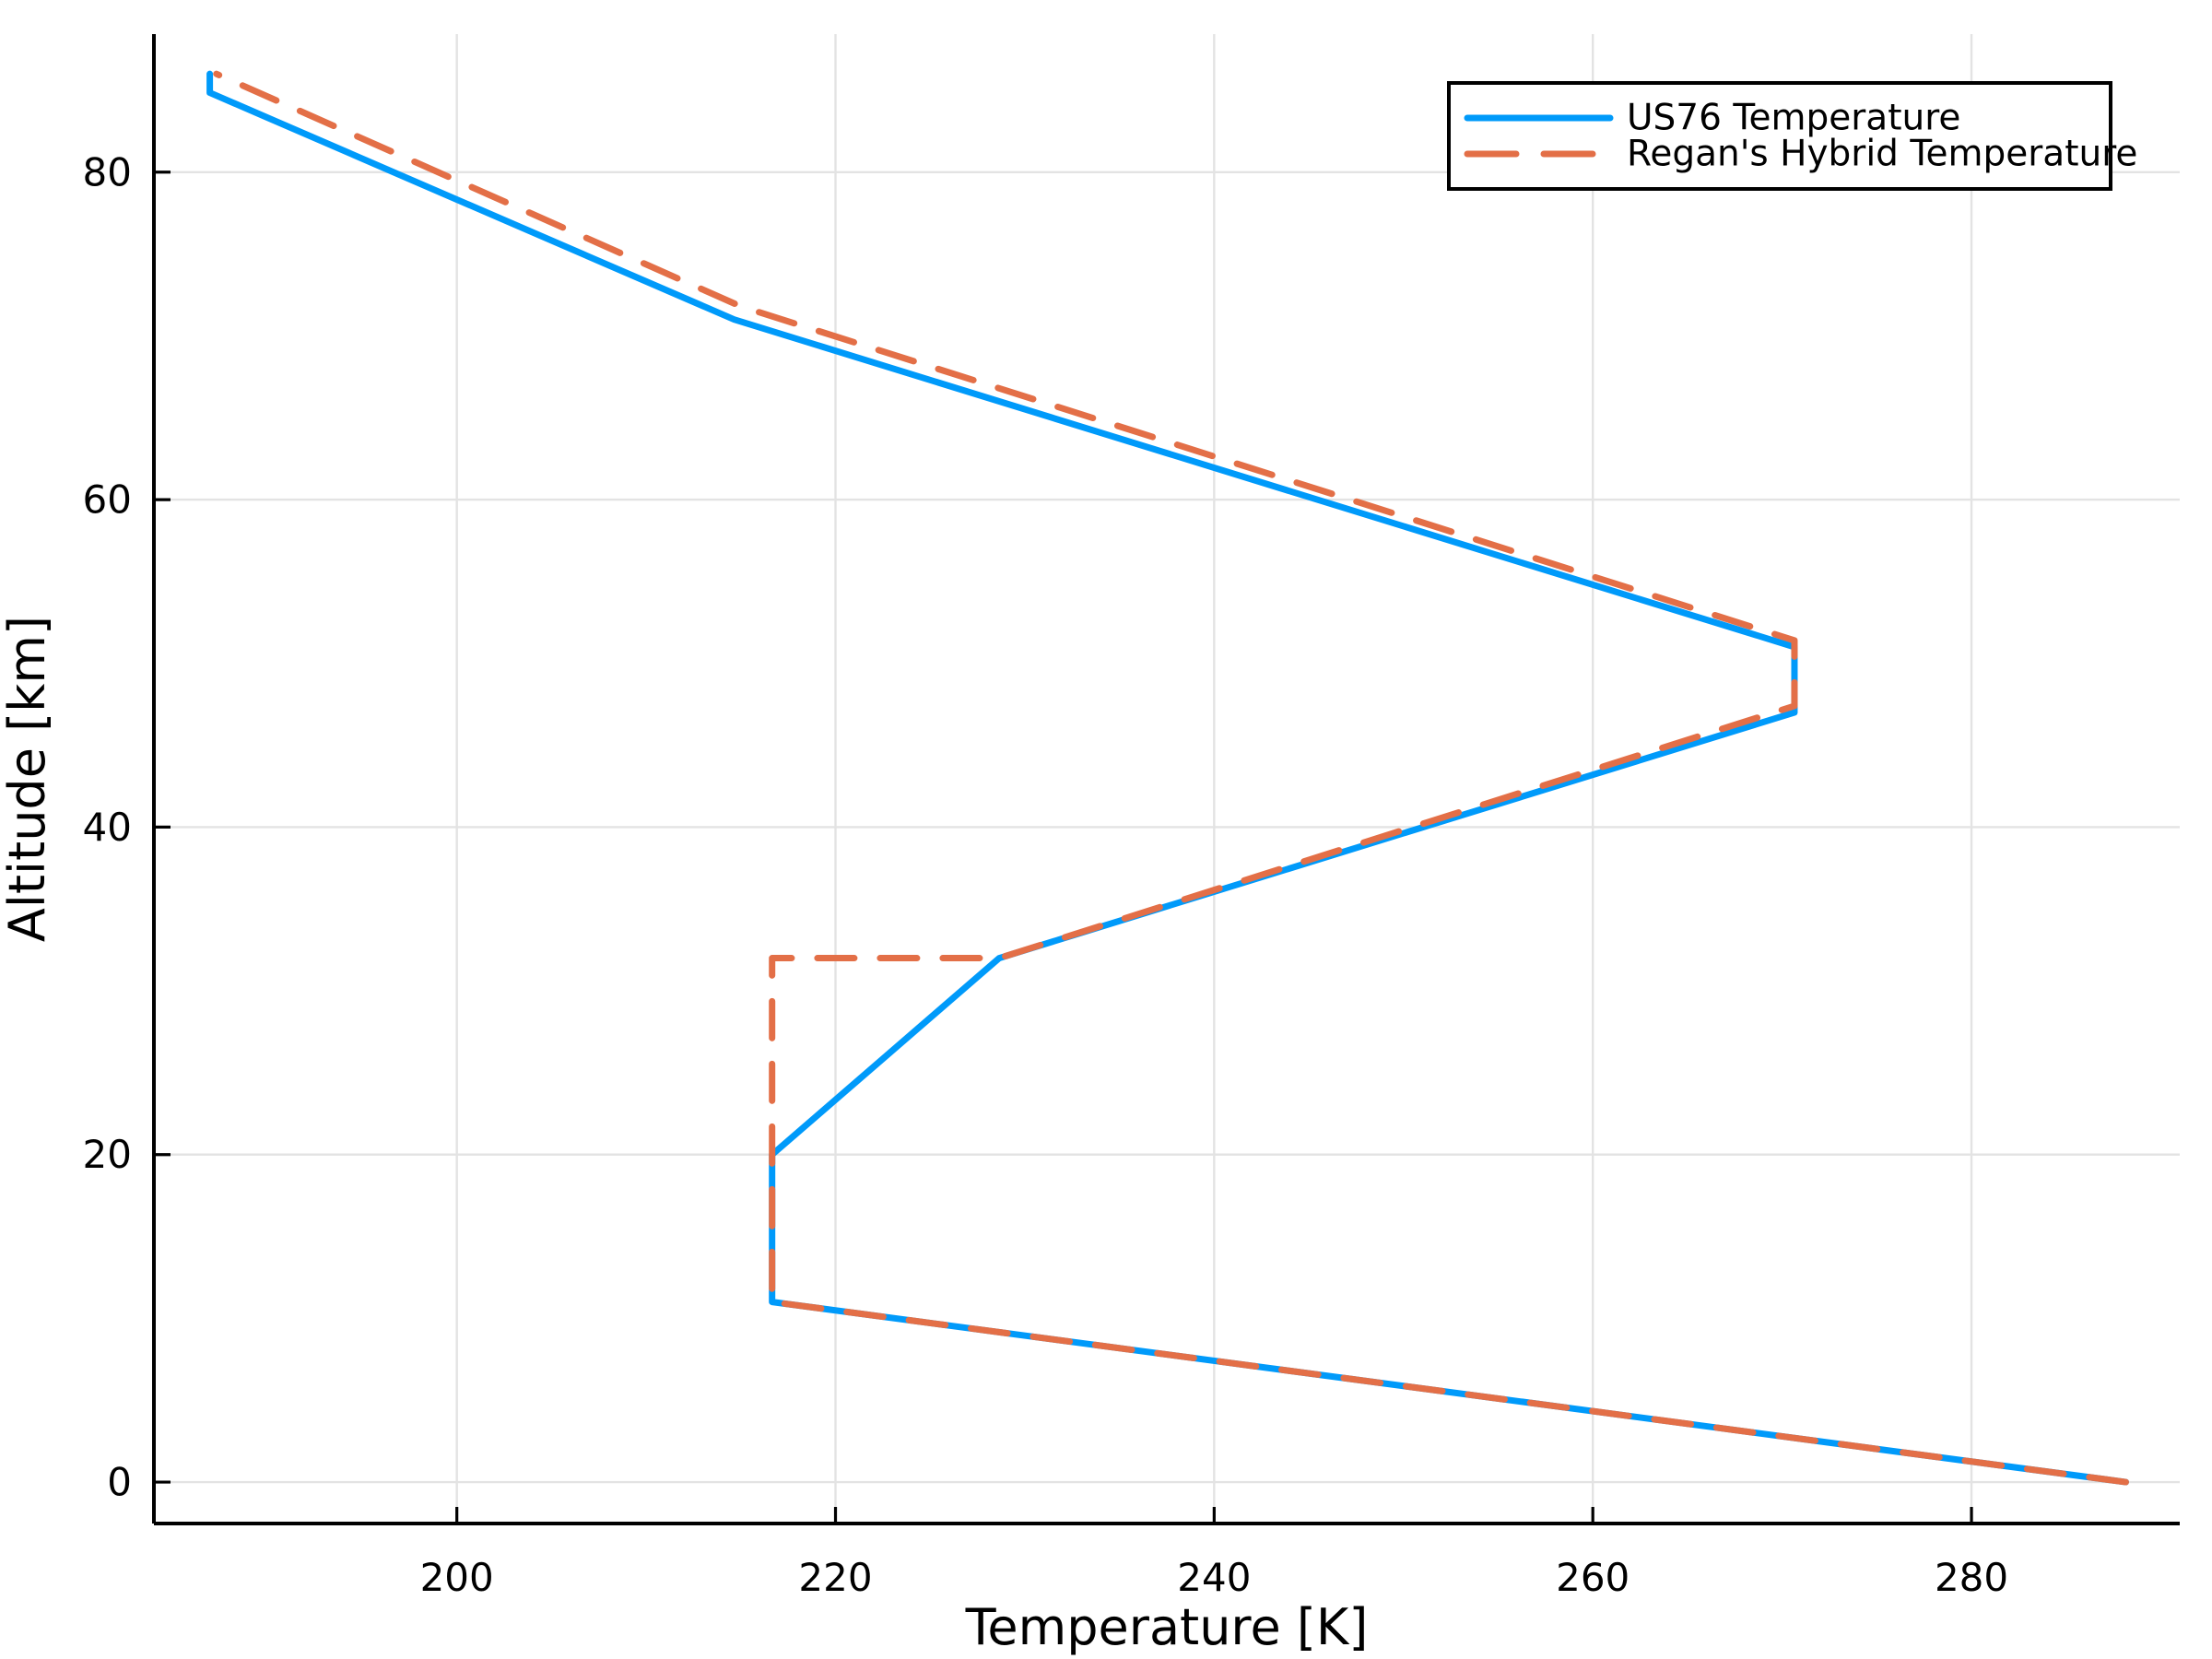 The width and height of the screenshot is (2212, 1659). Describe the element at coordinates (28, 779) in the screenshot. I see `y-axis-label: Altitude [km]` at that location.